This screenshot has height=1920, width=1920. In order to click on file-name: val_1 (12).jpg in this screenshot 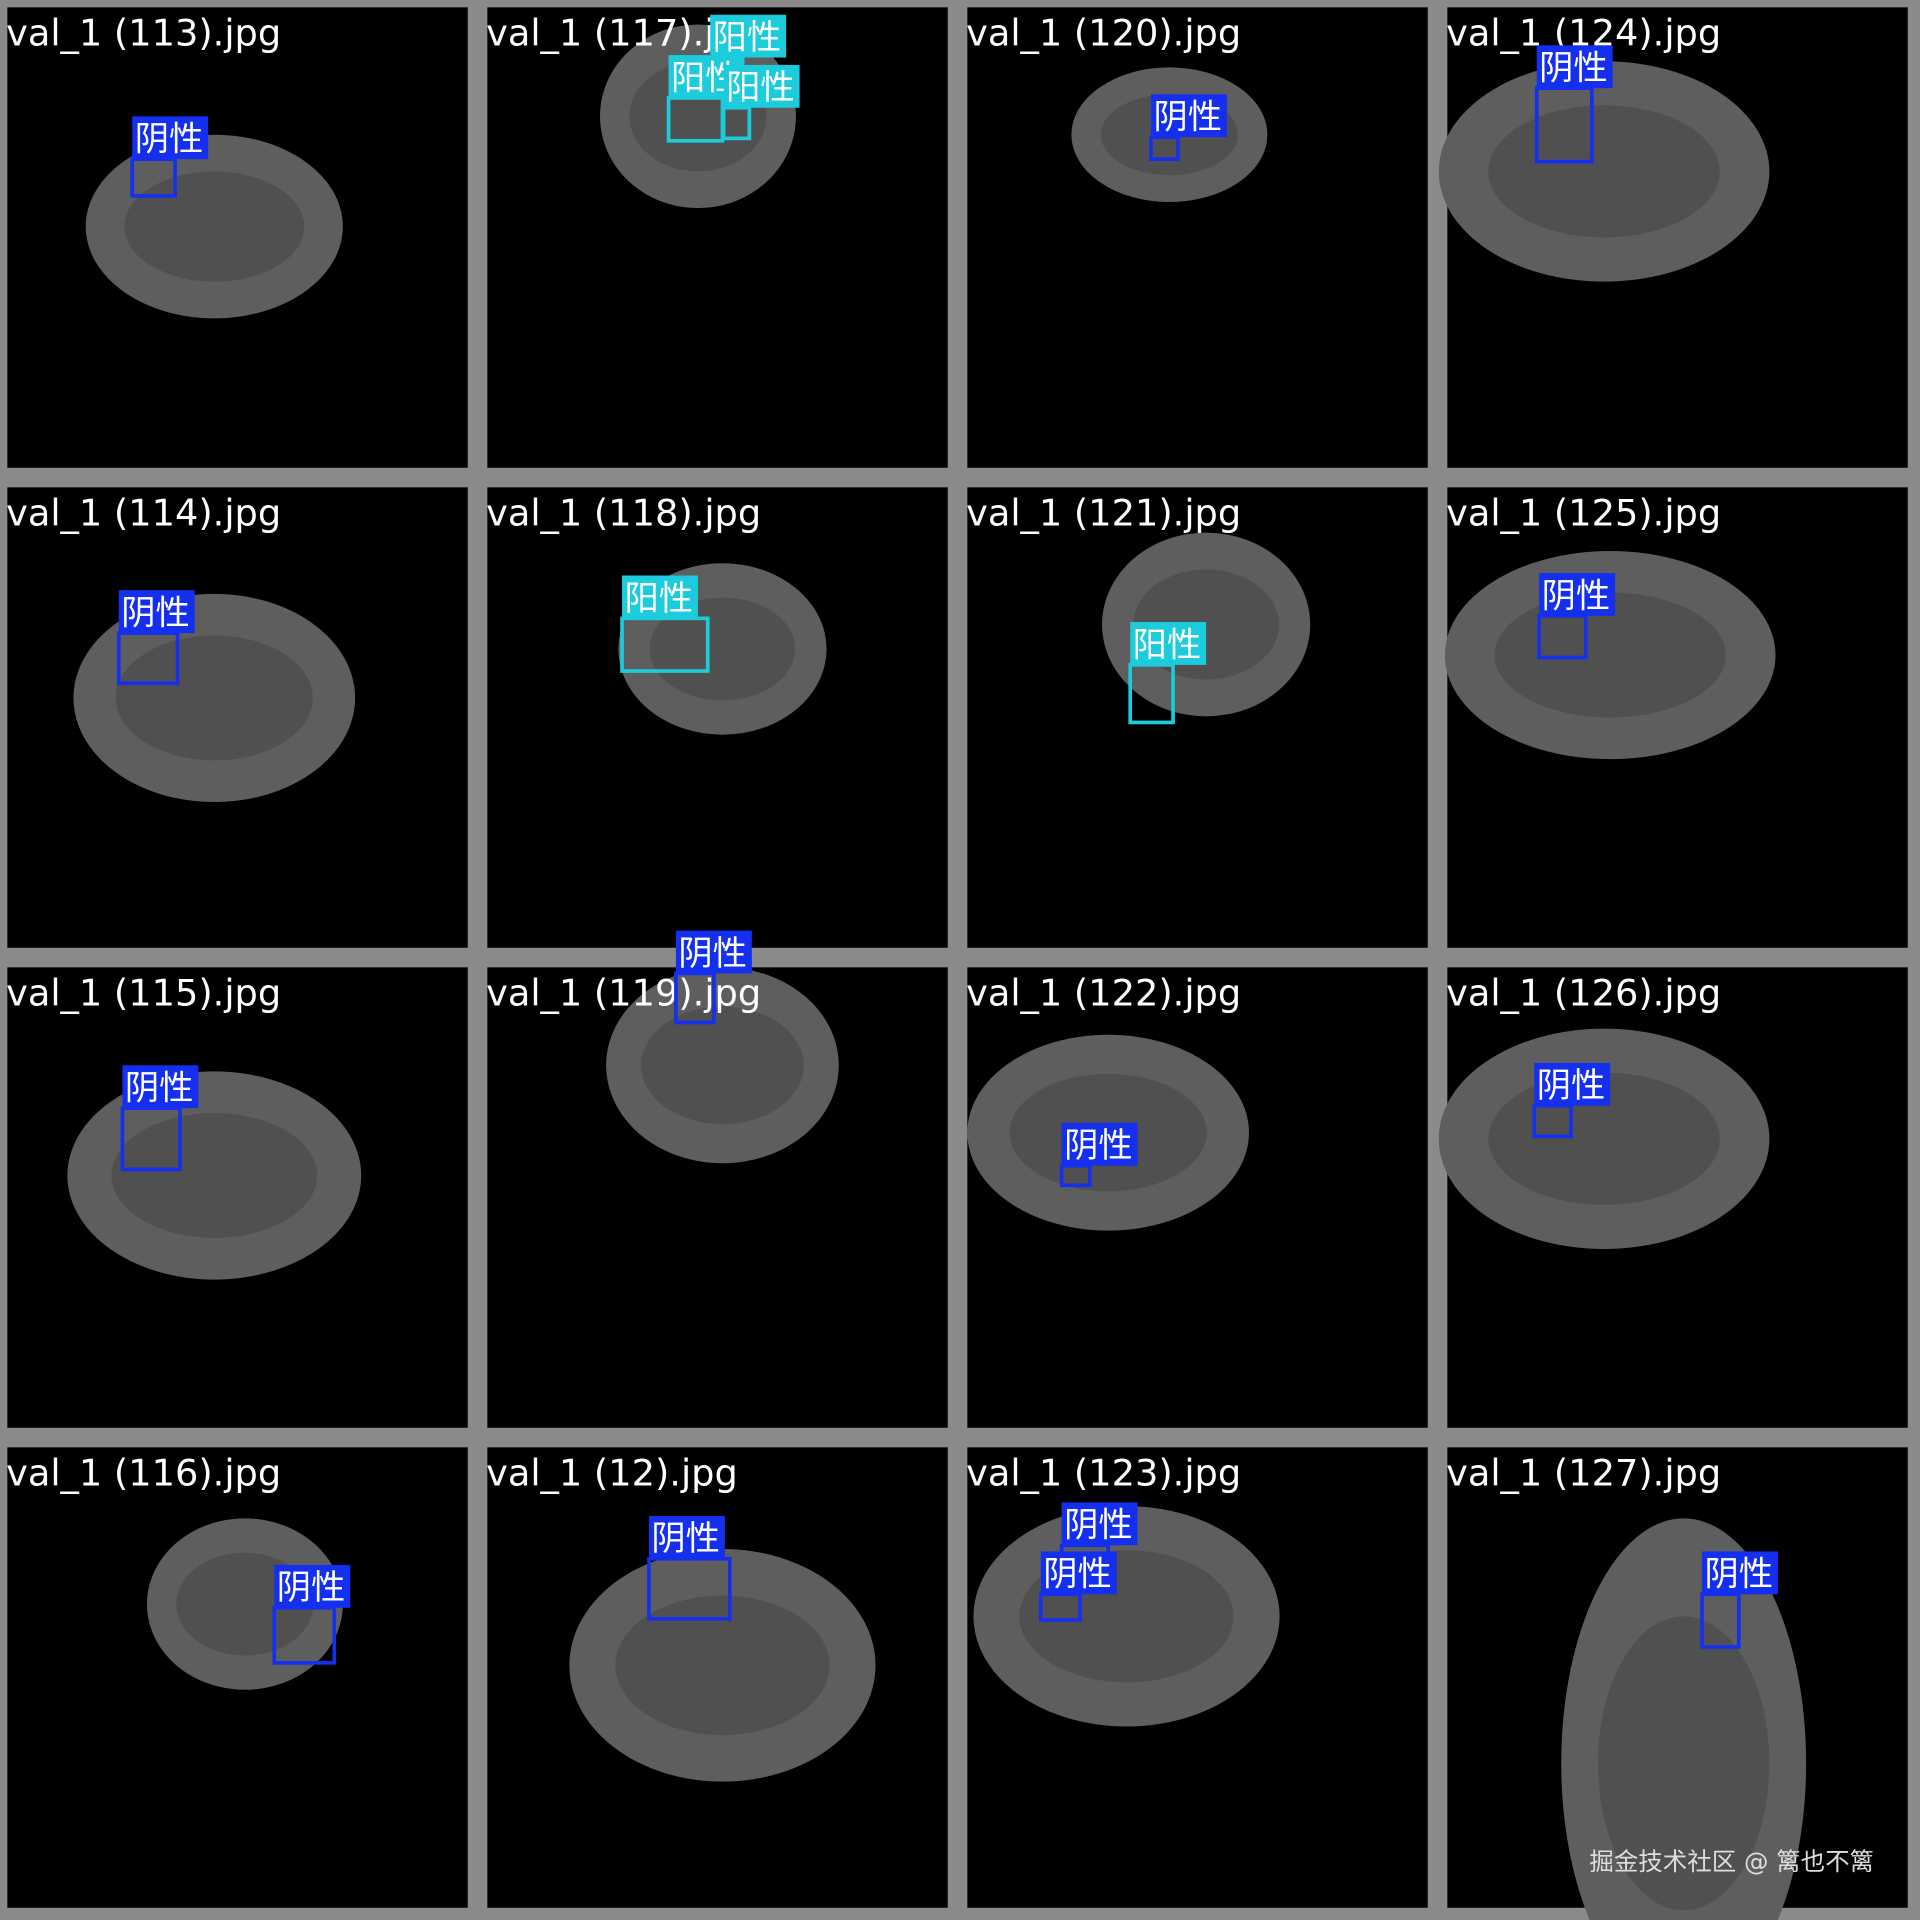, I will do `click(612, 1472)`.